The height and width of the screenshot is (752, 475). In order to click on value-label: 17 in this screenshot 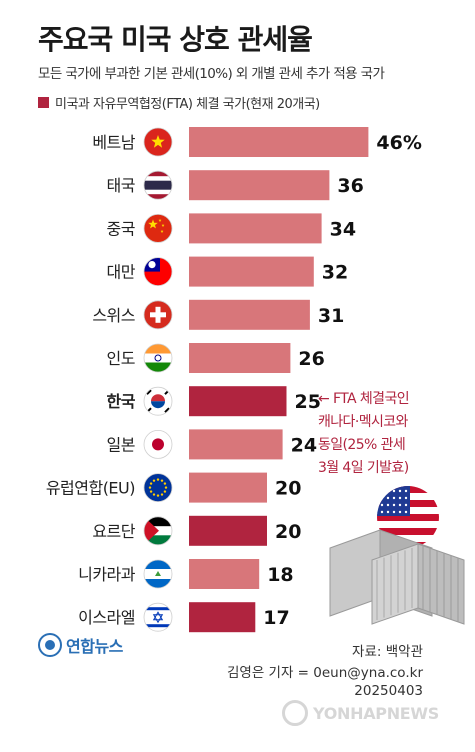, I will do `click(276, 618)`.